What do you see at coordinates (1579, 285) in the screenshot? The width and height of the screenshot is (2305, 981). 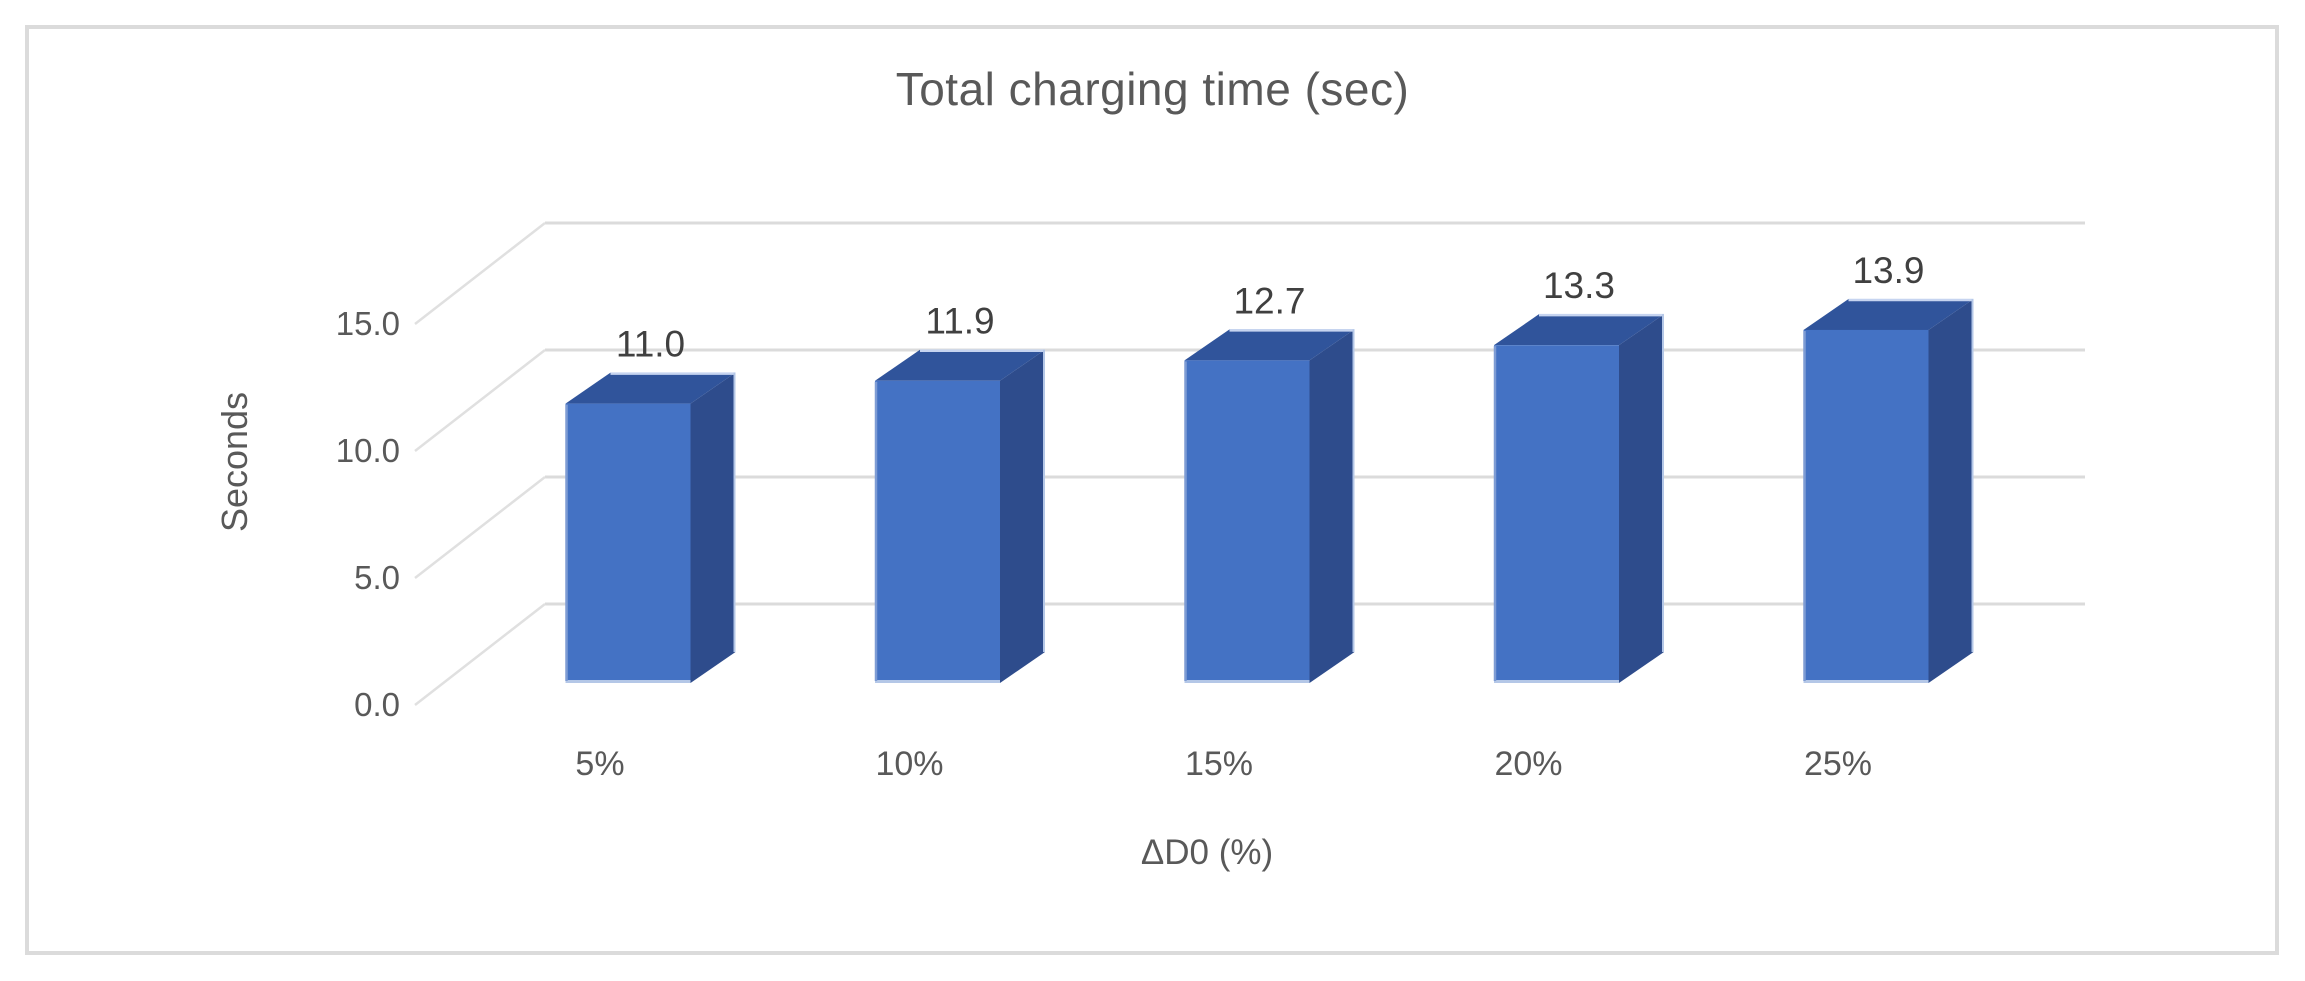 I see `bar-data-label: 13.3` at bounding box center [1579, 285].